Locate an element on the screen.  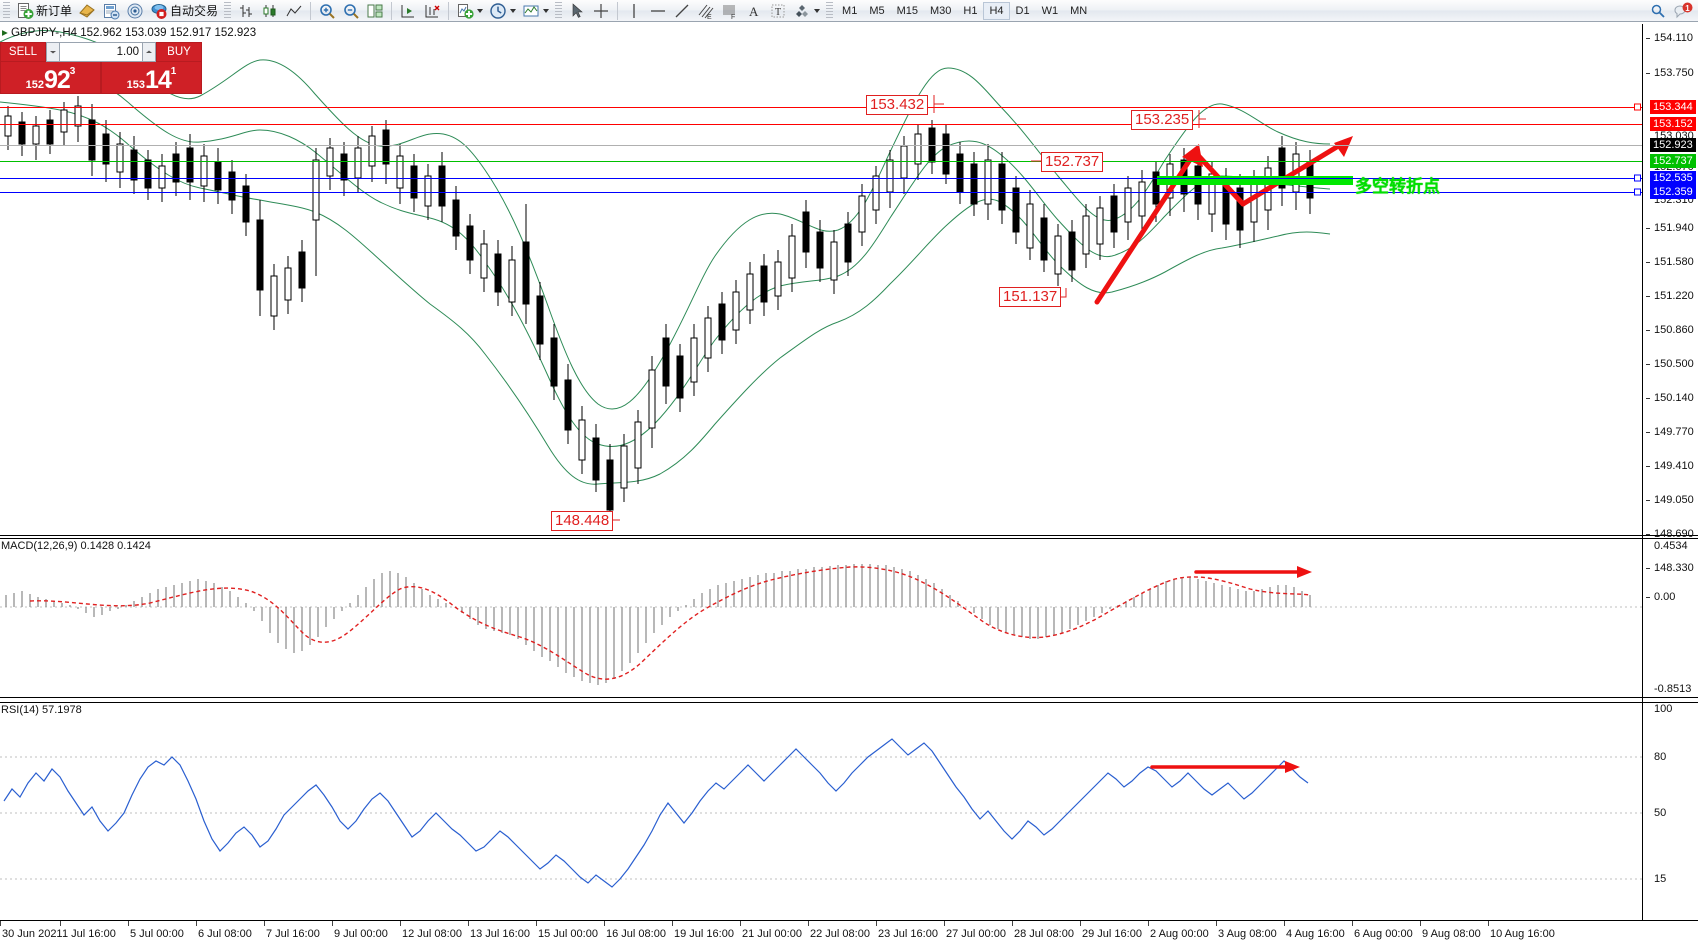
level-blue-tag-1: 152.535 is located at coordinates (1673, 178).